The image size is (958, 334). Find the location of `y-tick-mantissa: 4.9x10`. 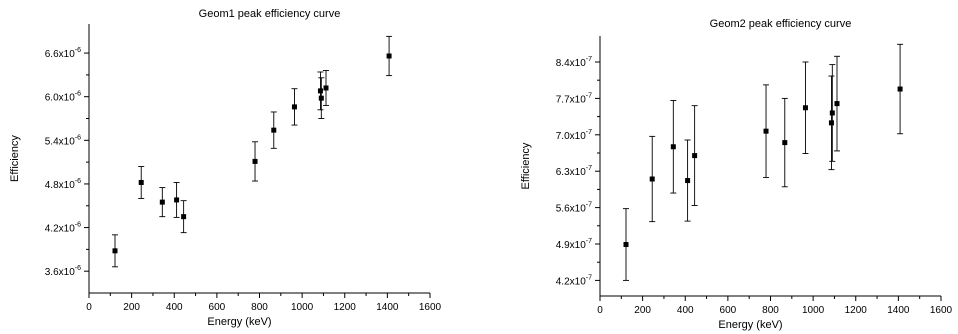

y-tick-mantissa: 4.9x10 is located at coordinates (571, 245).